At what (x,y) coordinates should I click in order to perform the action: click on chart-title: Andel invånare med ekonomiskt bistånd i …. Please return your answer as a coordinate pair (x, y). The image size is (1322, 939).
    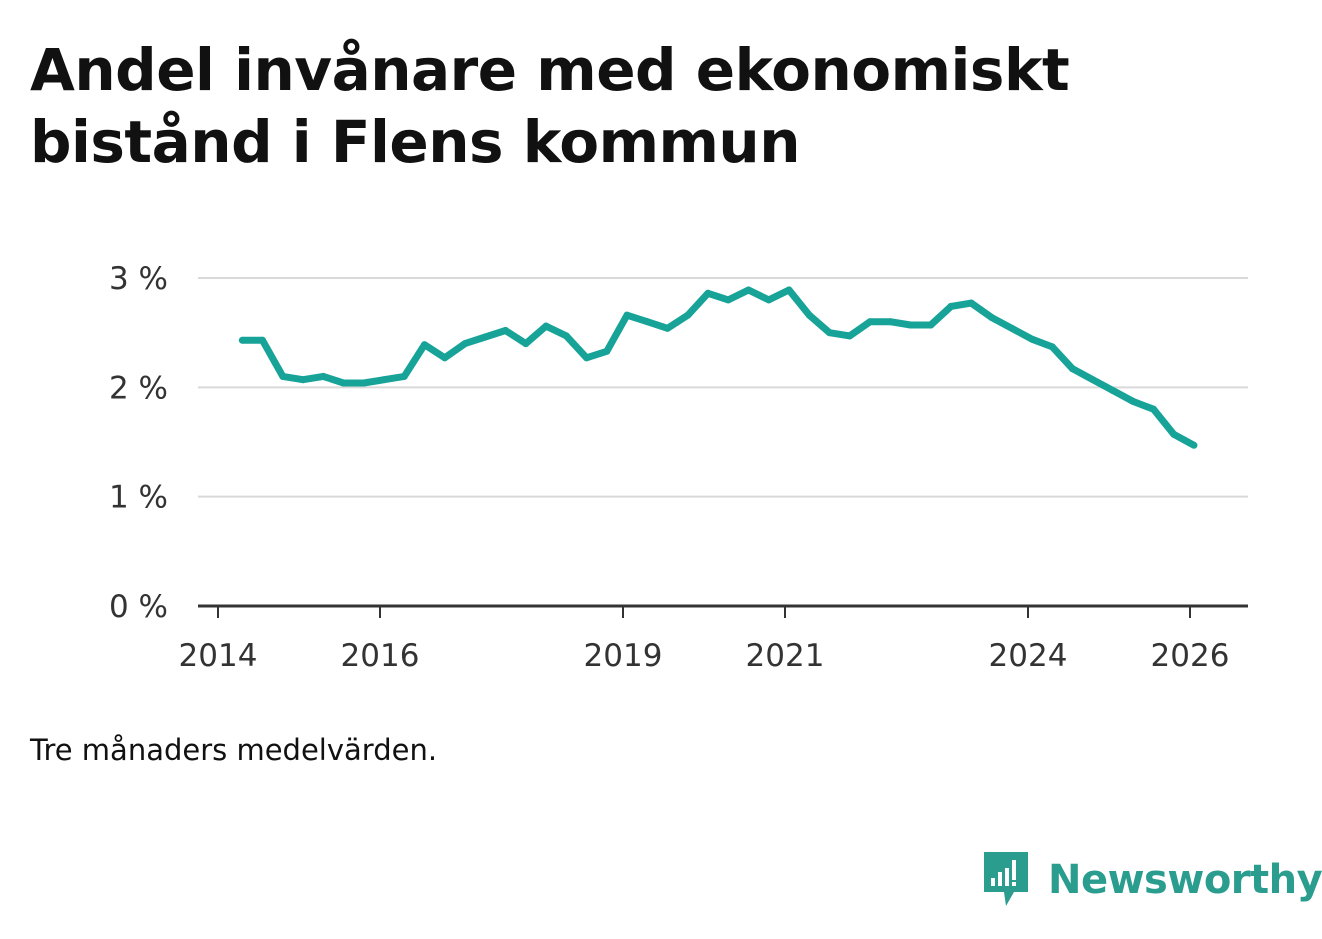
    Looking at the image, I should click on (630, 106).